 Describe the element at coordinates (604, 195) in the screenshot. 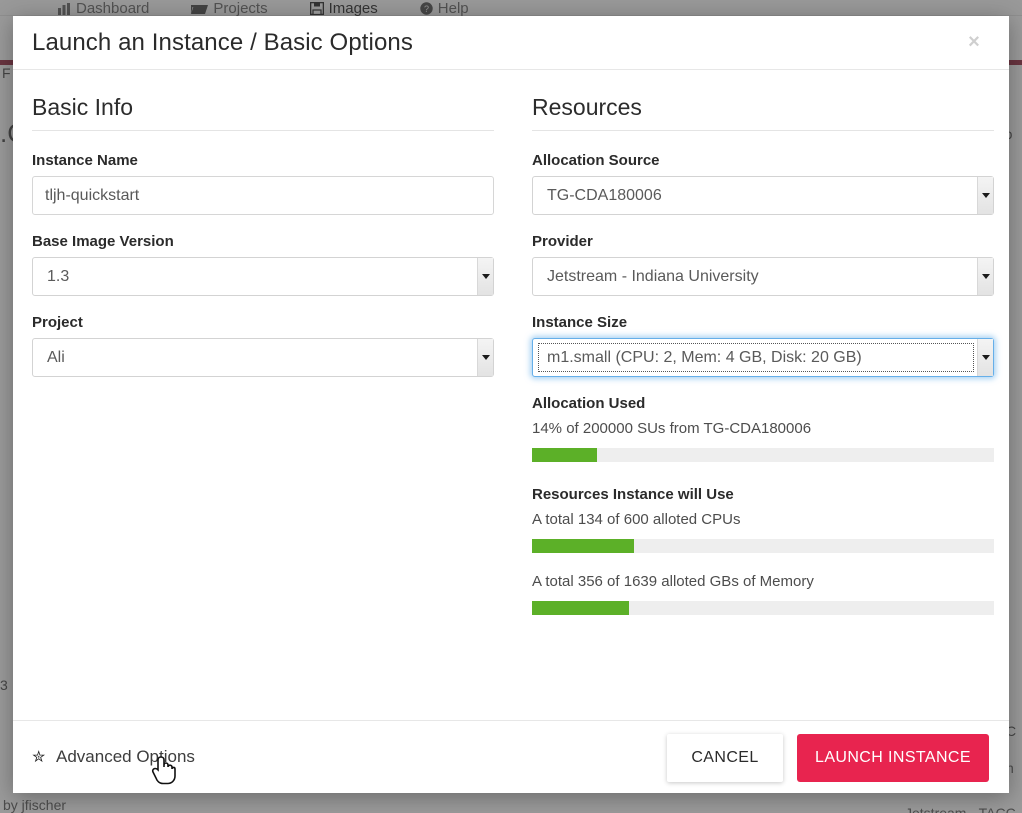

I see `select-value: TG-CDA180006` at that location.